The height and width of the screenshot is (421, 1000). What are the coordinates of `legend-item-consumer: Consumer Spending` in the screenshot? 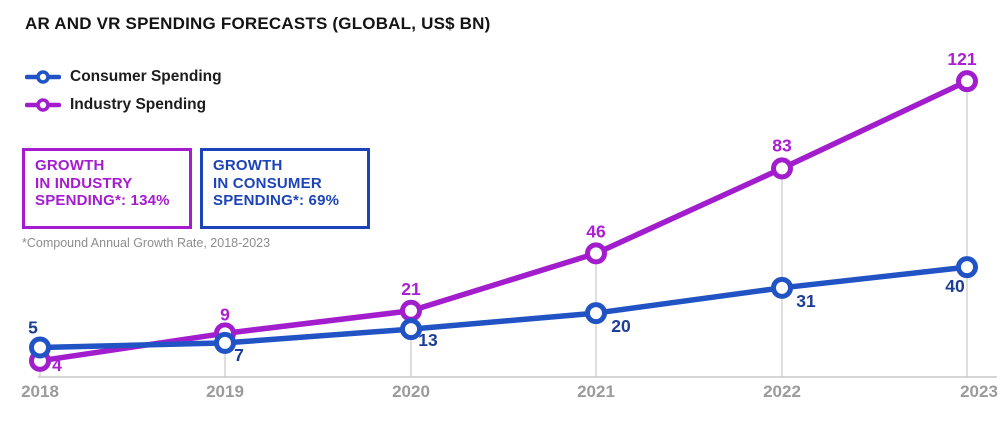 It's located at (123, 77).